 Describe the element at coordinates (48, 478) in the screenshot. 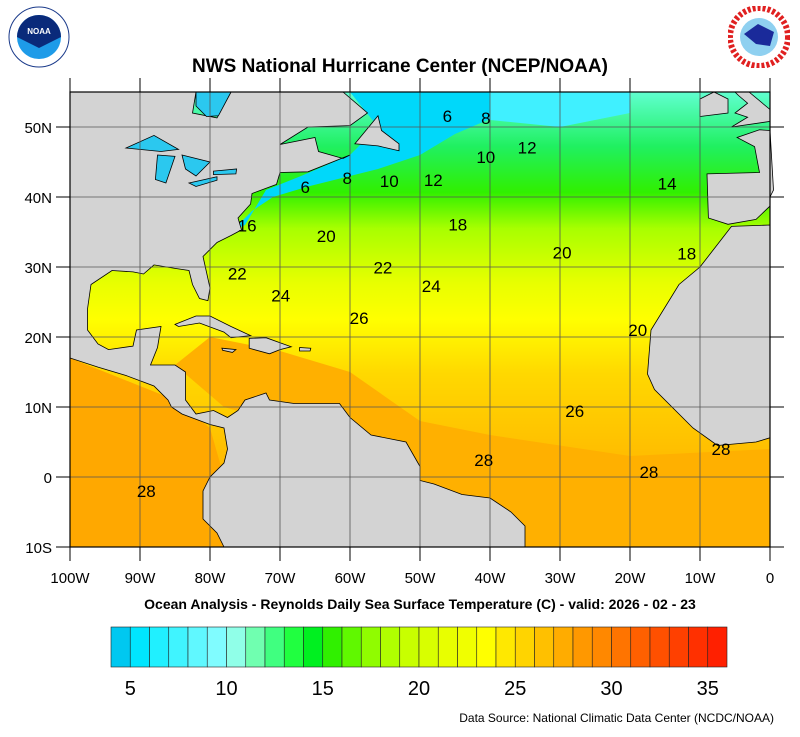

I see `lat-tick-label: 0` at that location.